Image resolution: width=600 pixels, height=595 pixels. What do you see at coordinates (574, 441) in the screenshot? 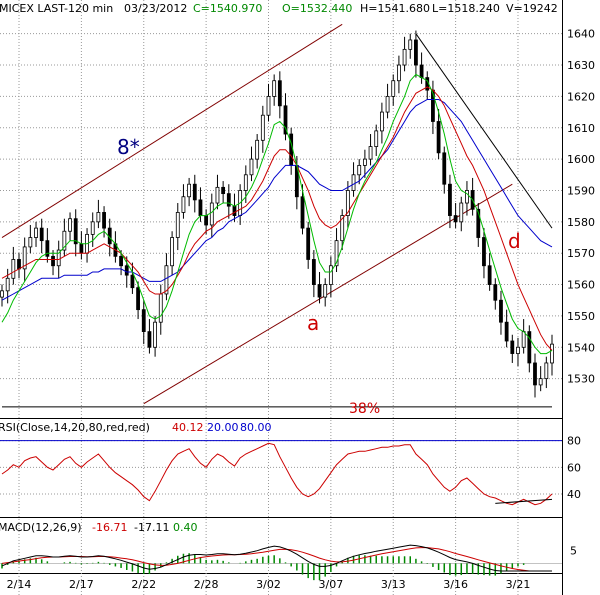
I see `rsi-tick-label: 80` at bounding box center [574, 441].